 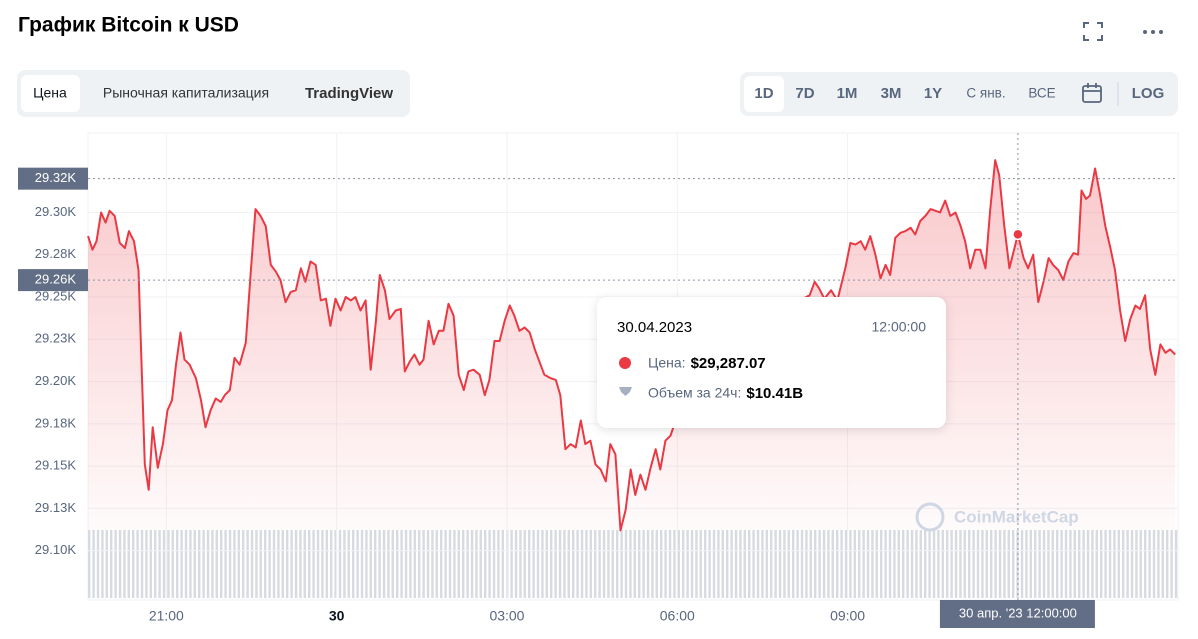 What do you see at coordinates (774, 393) in the screenshot?
I see `tooltip-volume: $10.41B` at bounding box center [774, 393].